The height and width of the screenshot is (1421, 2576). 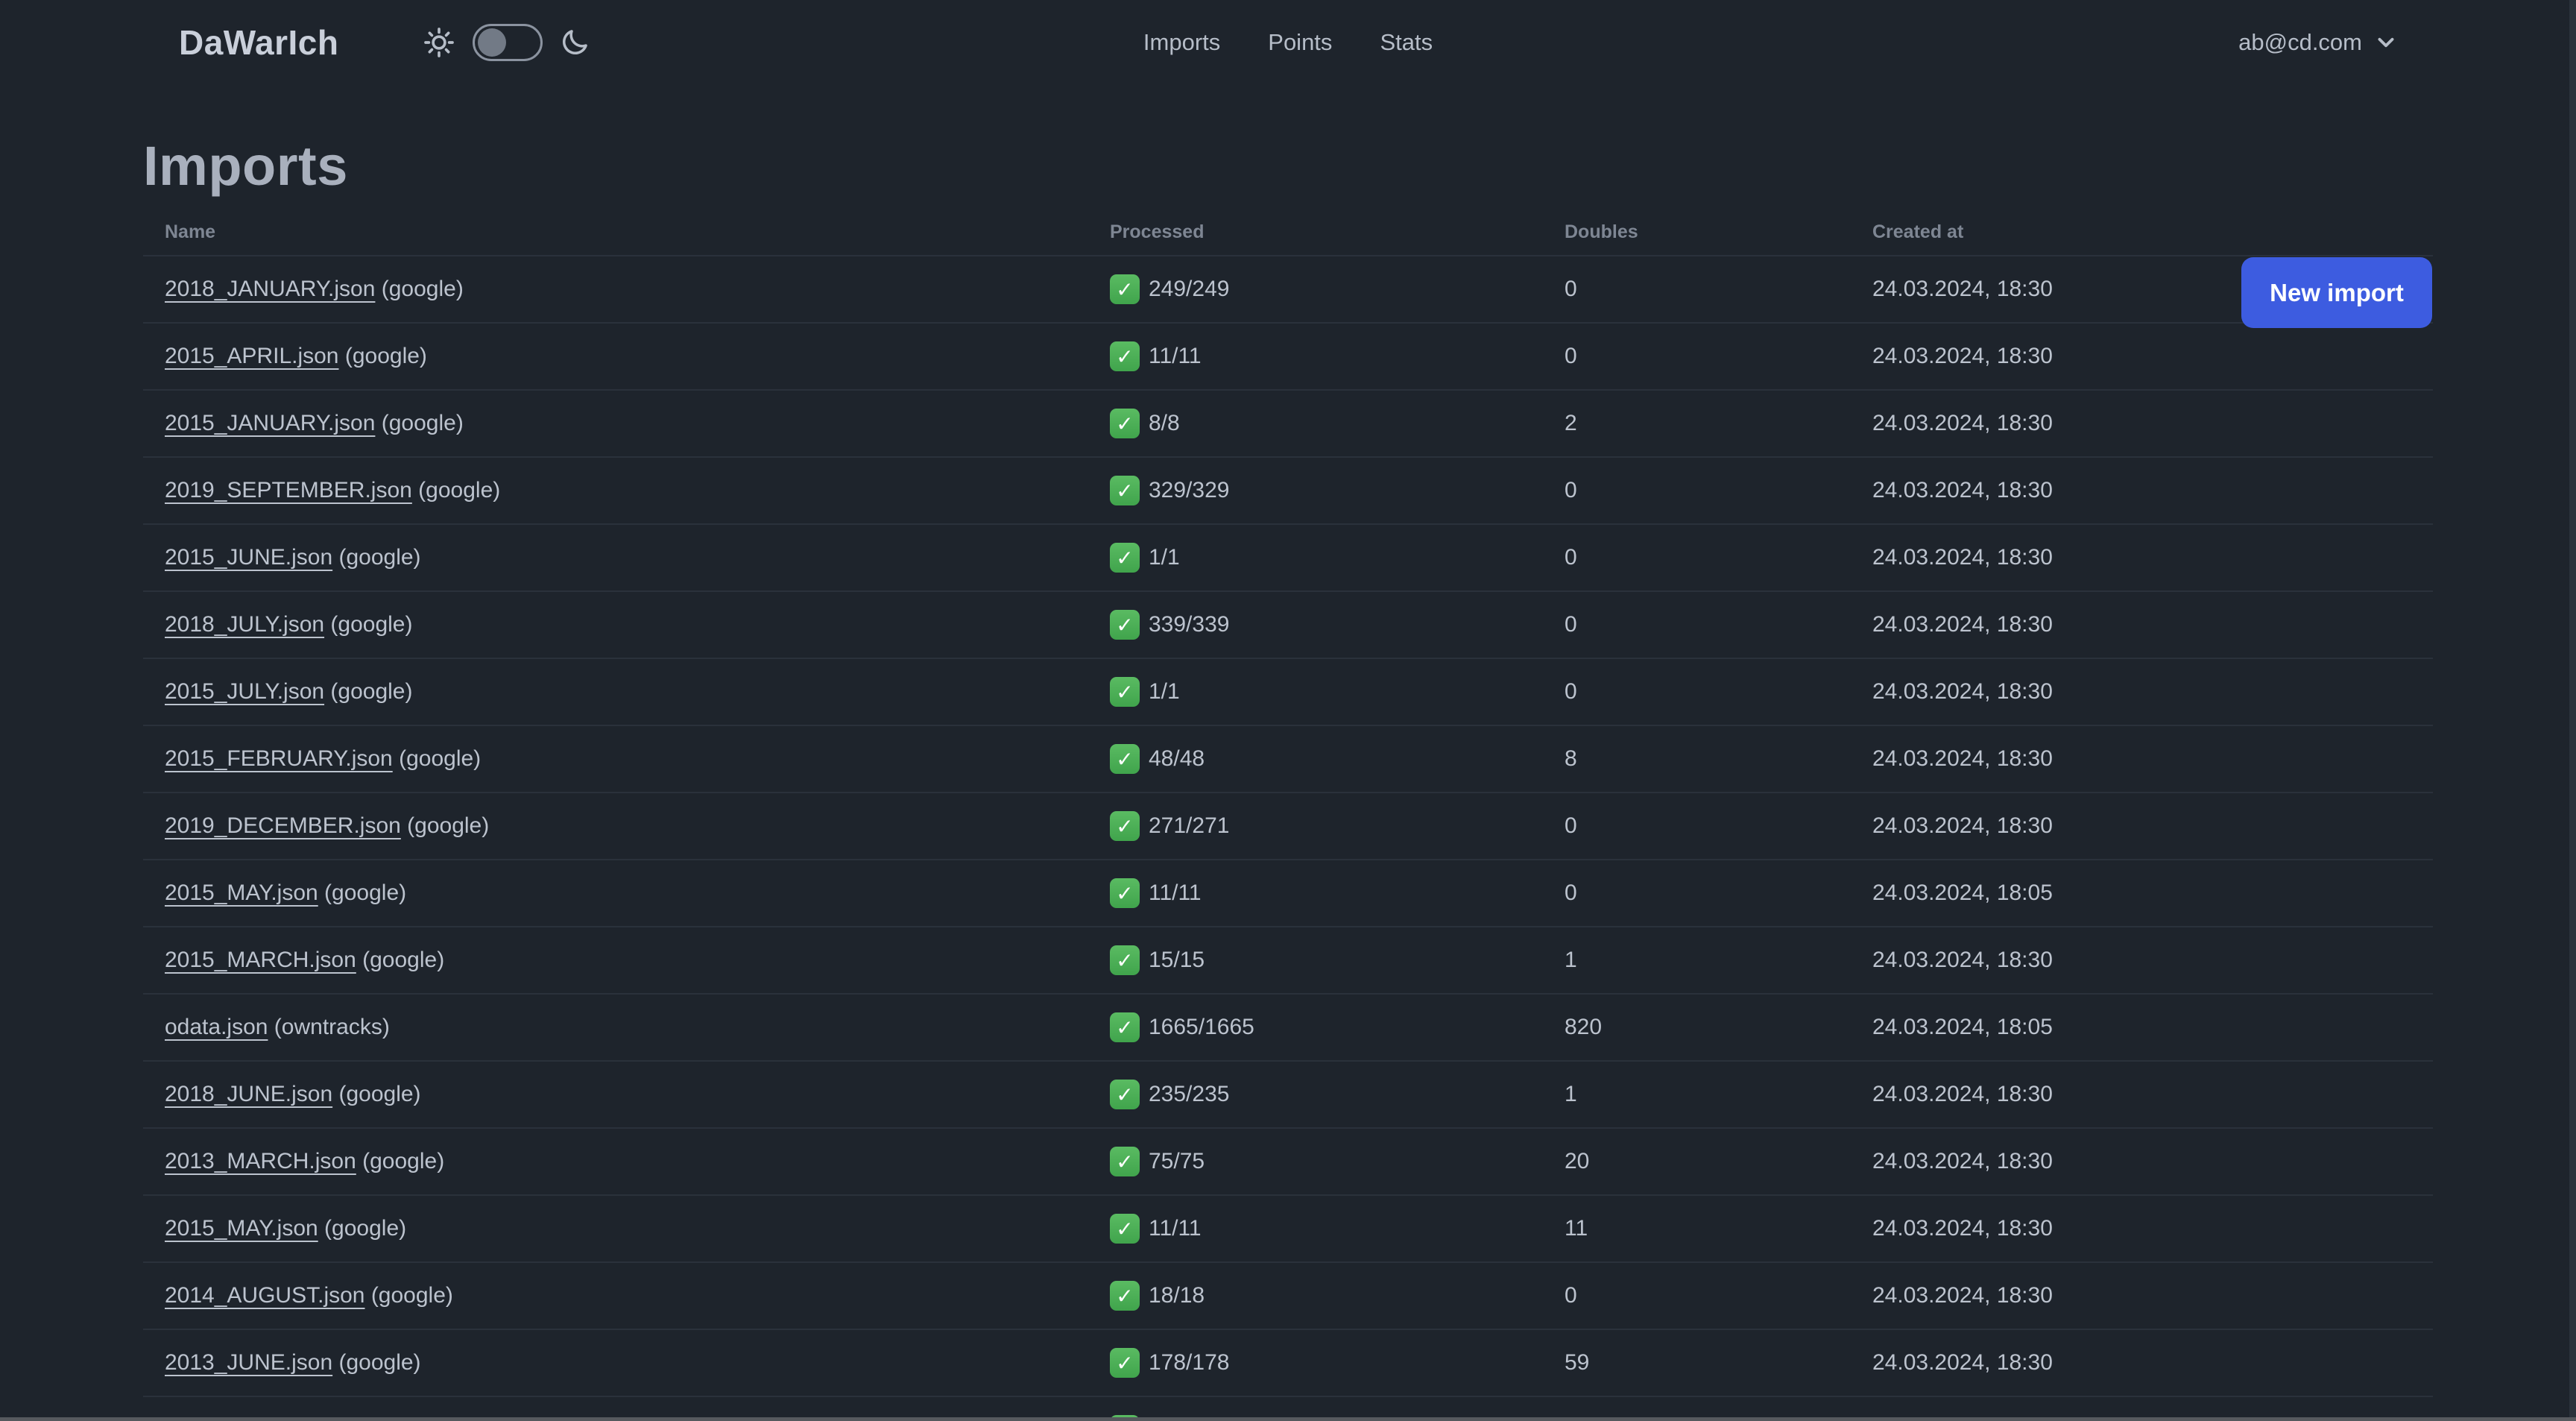 What do you see at coordinates (1177, 960) in the screenshot?
I see `processed-count: 15/15` at bounding box center [1177, 960].